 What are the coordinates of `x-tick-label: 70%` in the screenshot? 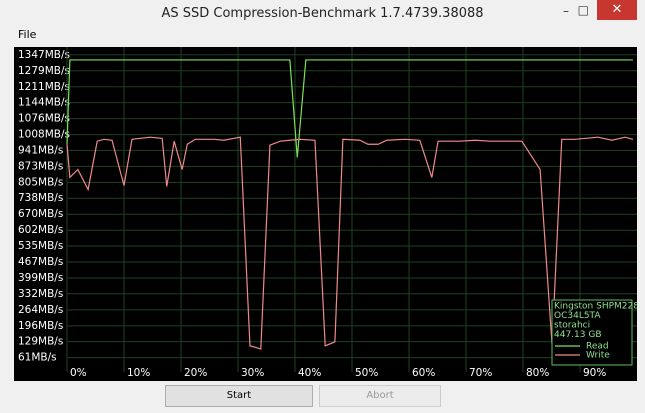 It's located at (480, 373).